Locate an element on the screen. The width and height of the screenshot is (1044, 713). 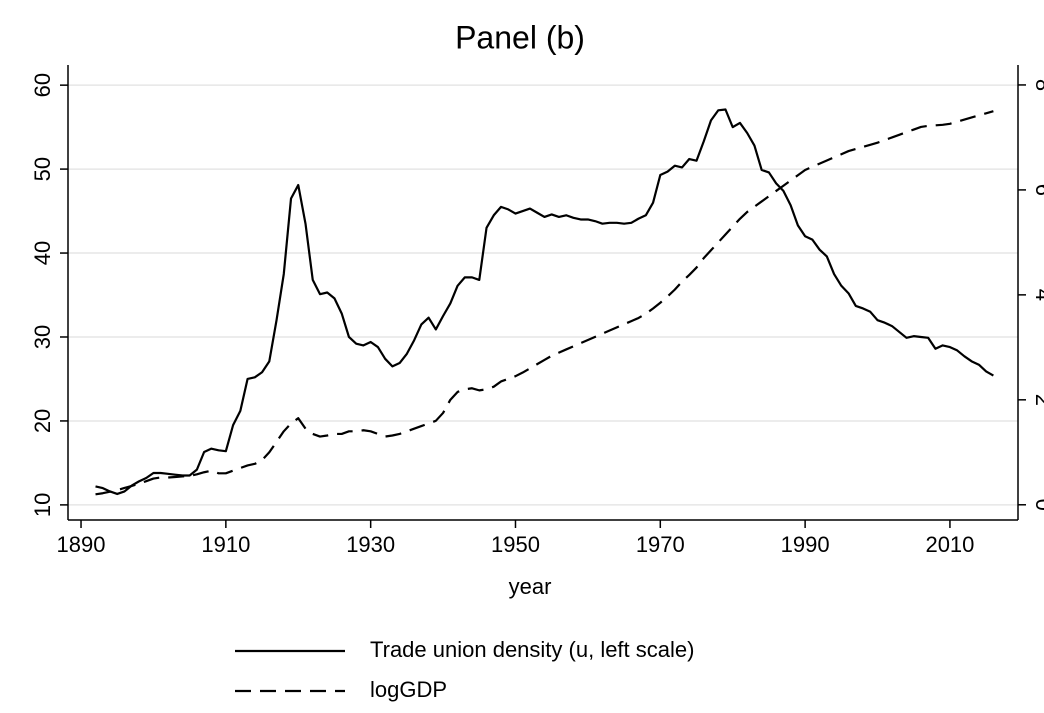
x-tick-label: 1930 is located at coordinates (370, 544).